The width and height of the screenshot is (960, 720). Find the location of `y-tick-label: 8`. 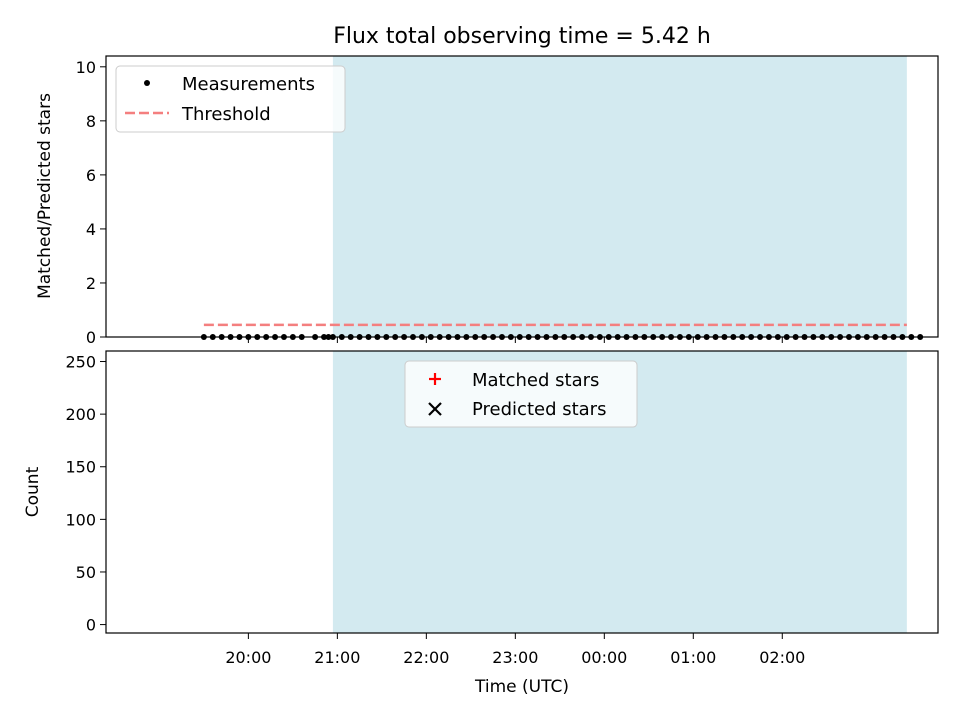

y-tick-label: 8 is located at coordinates (91, 121).